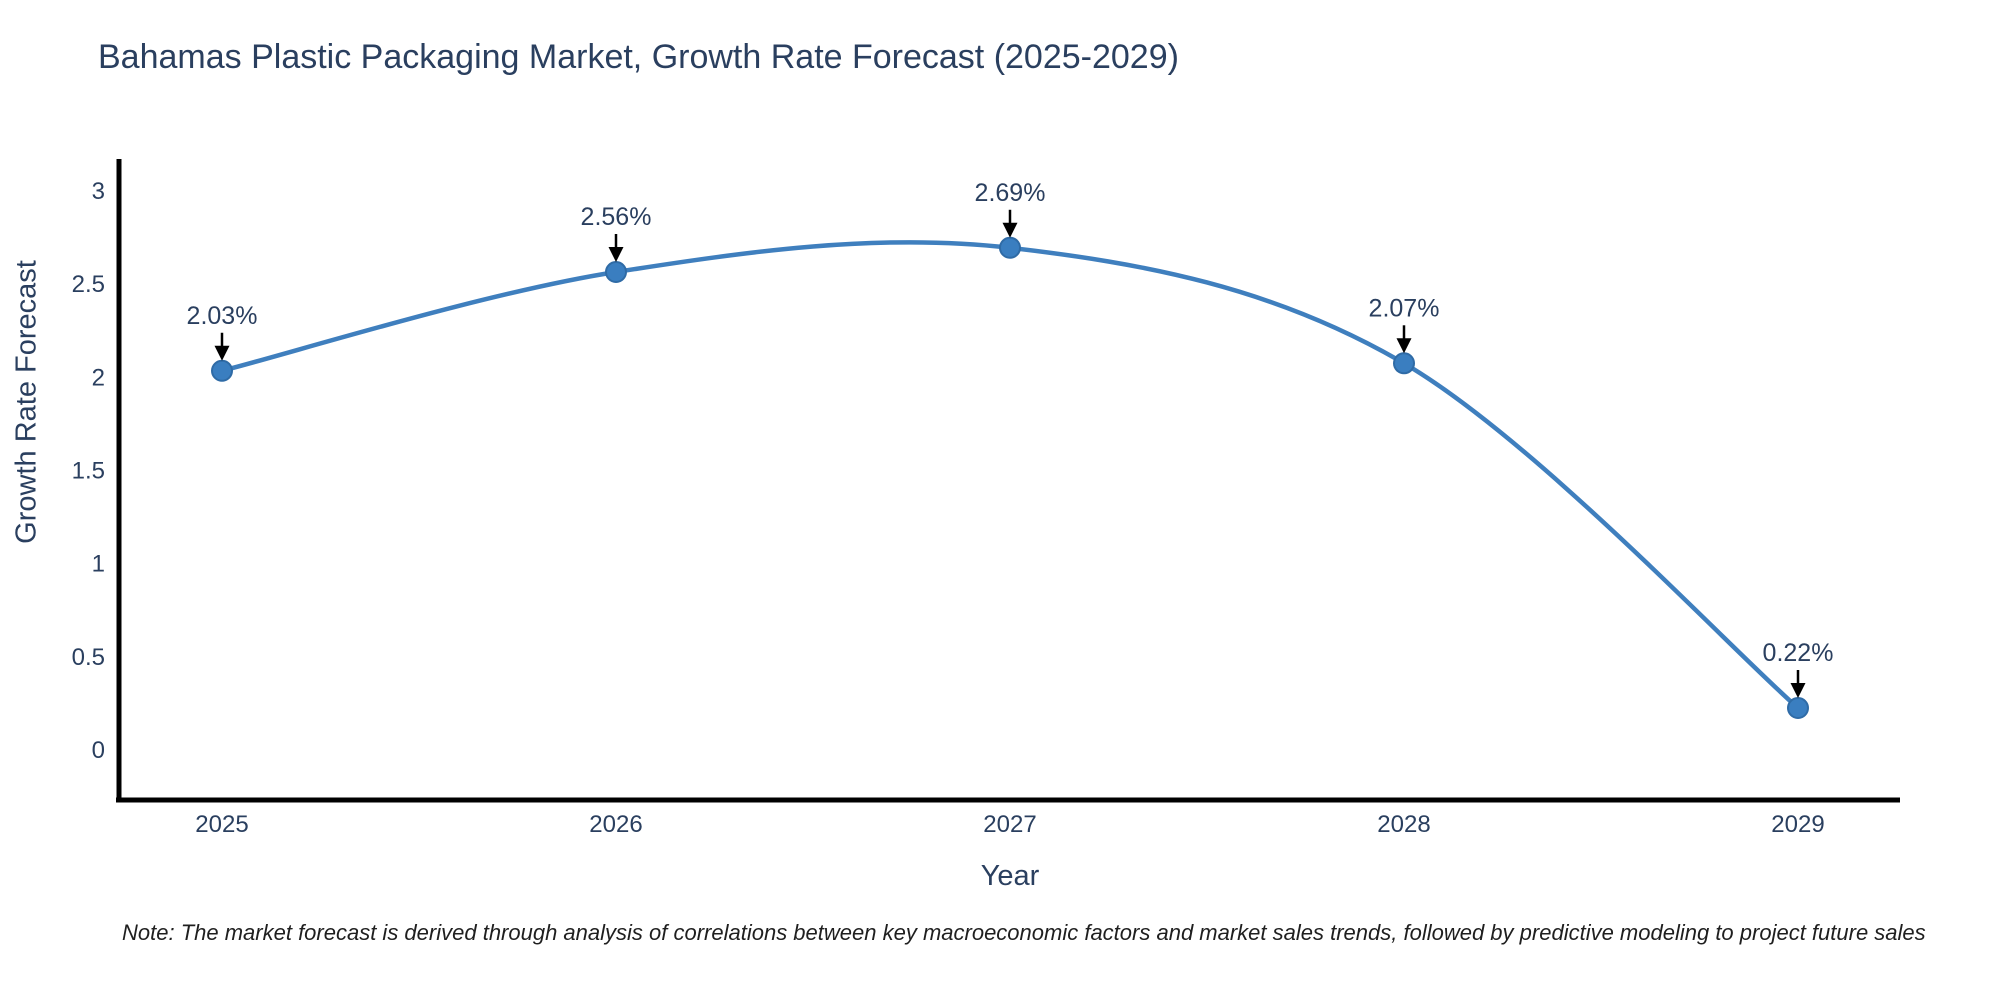  I want to click on x-tick-label: 2028, so click(1403, 824).